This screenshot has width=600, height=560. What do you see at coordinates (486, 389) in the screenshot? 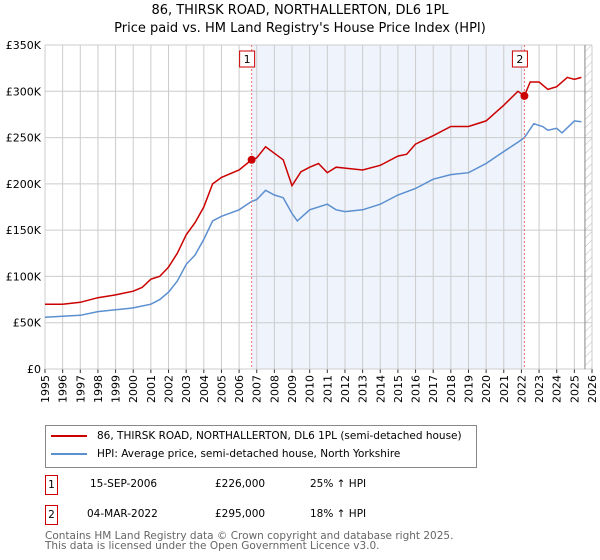
I see `x-tick-label: 2020` at bounding box center [486, 389].